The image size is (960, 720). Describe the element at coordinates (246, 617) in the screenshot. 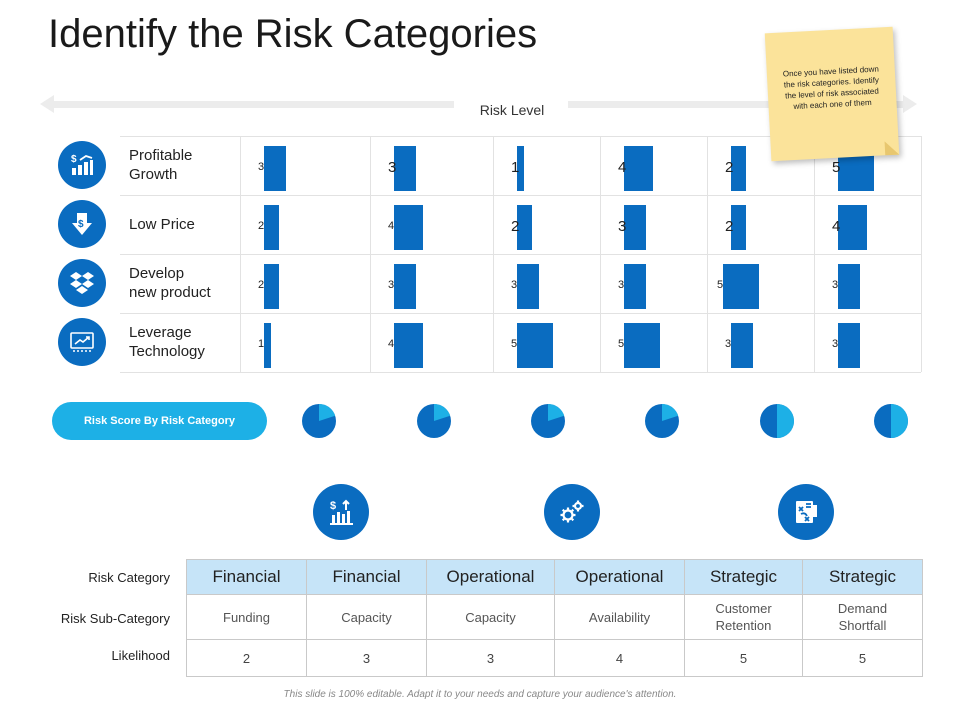

I see `sub-category-cell: Funding` at that location.